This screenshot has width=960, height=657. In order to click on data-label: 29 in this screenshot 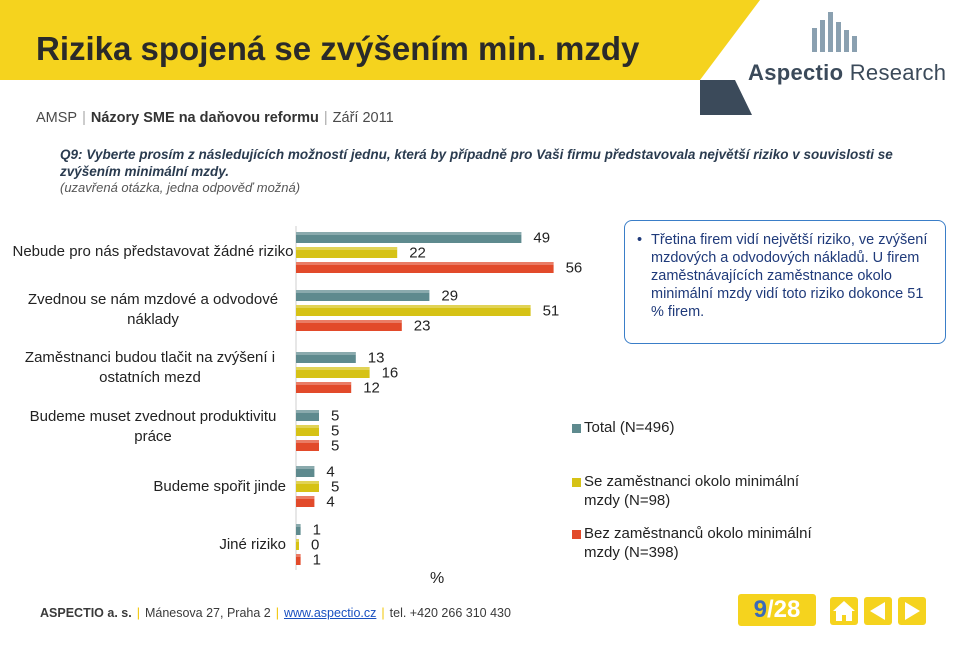, I will do `click(449, 296)`.